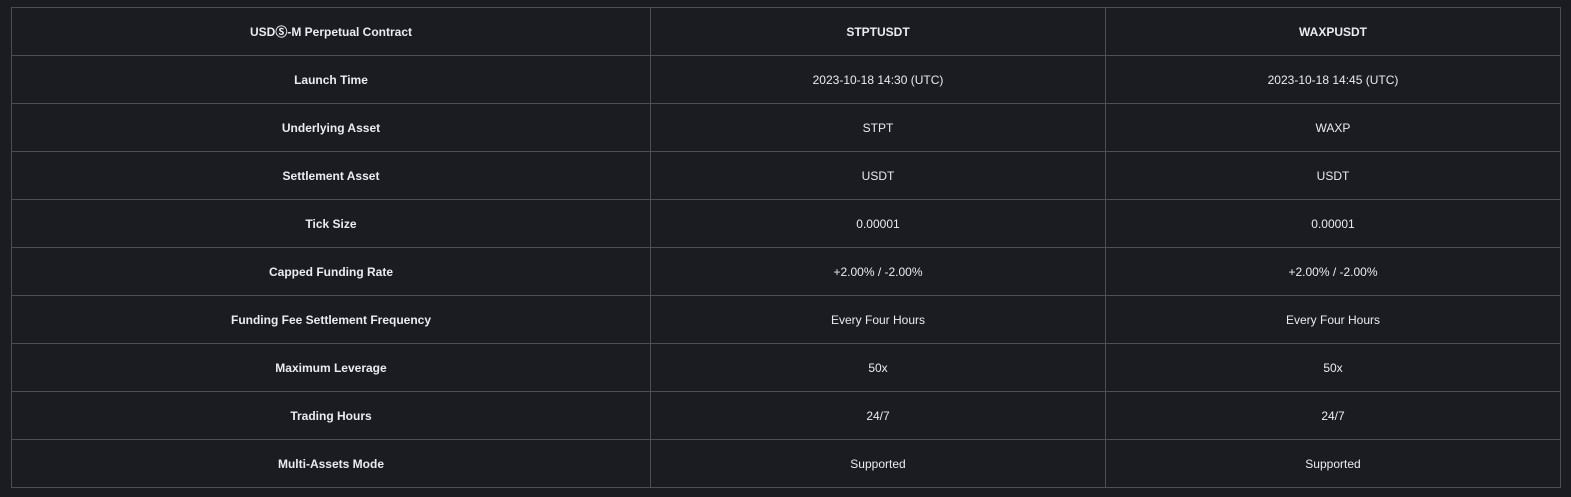  What do you see at coordinates (331, 367) in the screenshot?
I see `row-label: Maximum Leverage` at bounding box center [331, 367].